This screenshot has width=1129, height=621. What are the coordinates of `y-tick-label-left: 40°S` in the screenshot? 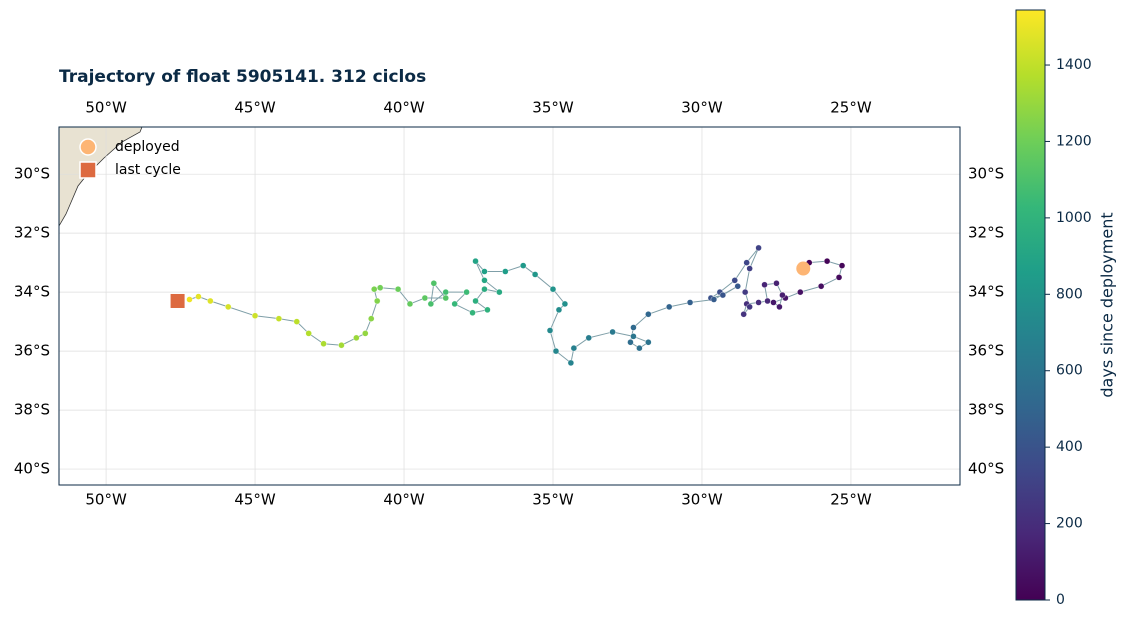 It's located at (32, 469).